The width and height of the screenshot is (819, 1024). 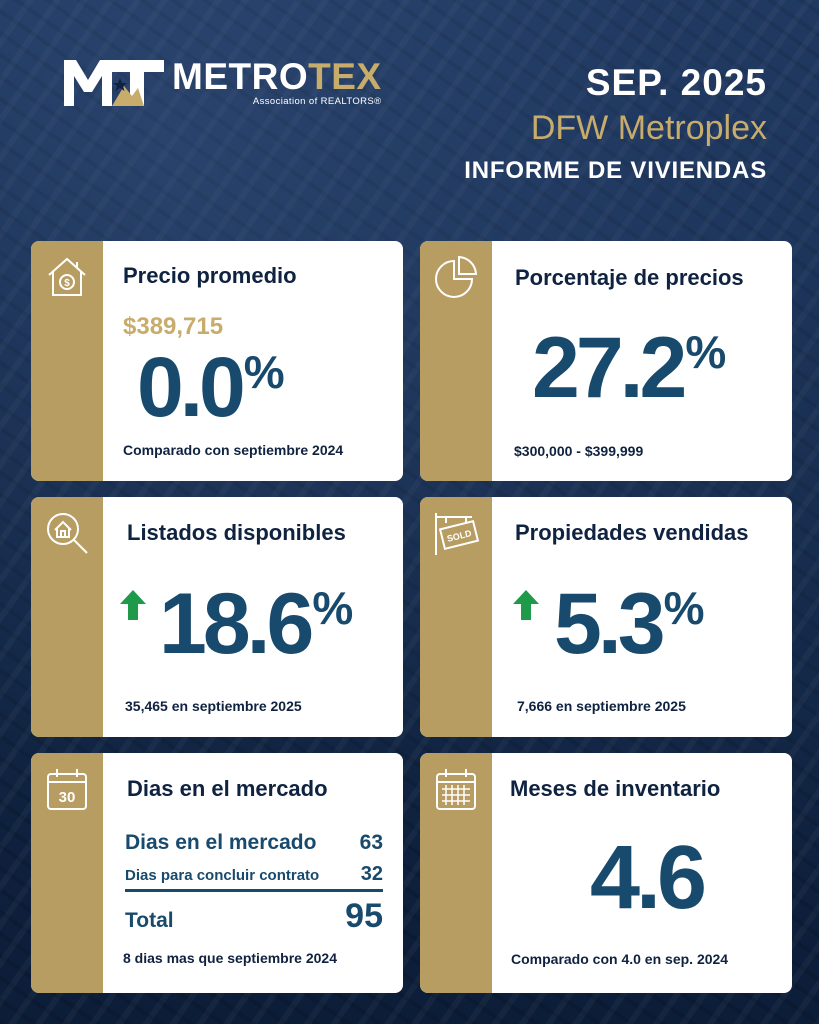 What do you see at coordinates (345, 76) in the screenshot?
I see `logo-word-tex: TEX` at bounding box center [345, 76].